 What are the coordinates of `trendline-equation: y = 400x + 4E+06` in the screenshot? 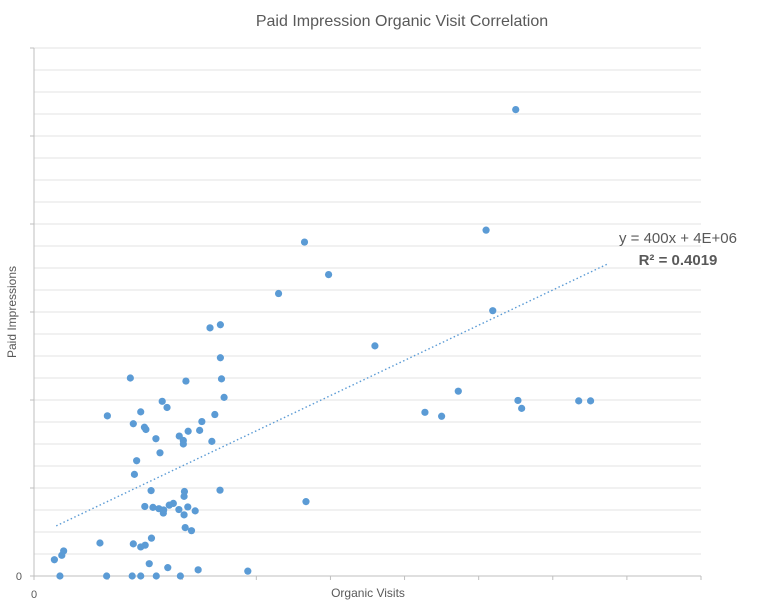 It's located at (678, 238).